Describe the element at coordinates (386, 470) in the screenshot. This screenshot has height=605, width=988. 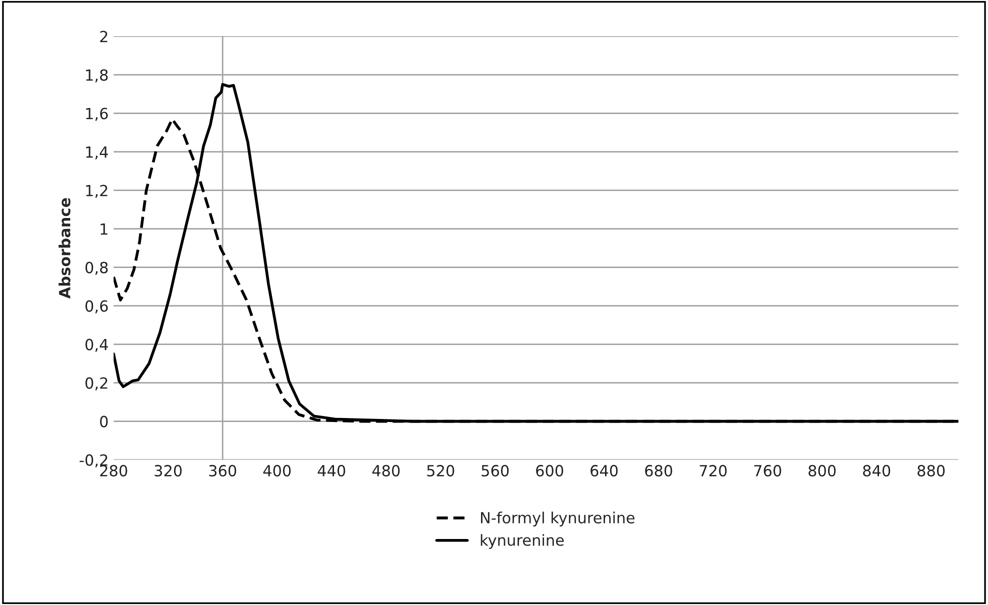
I see `x-tick-label: 480` at that location.